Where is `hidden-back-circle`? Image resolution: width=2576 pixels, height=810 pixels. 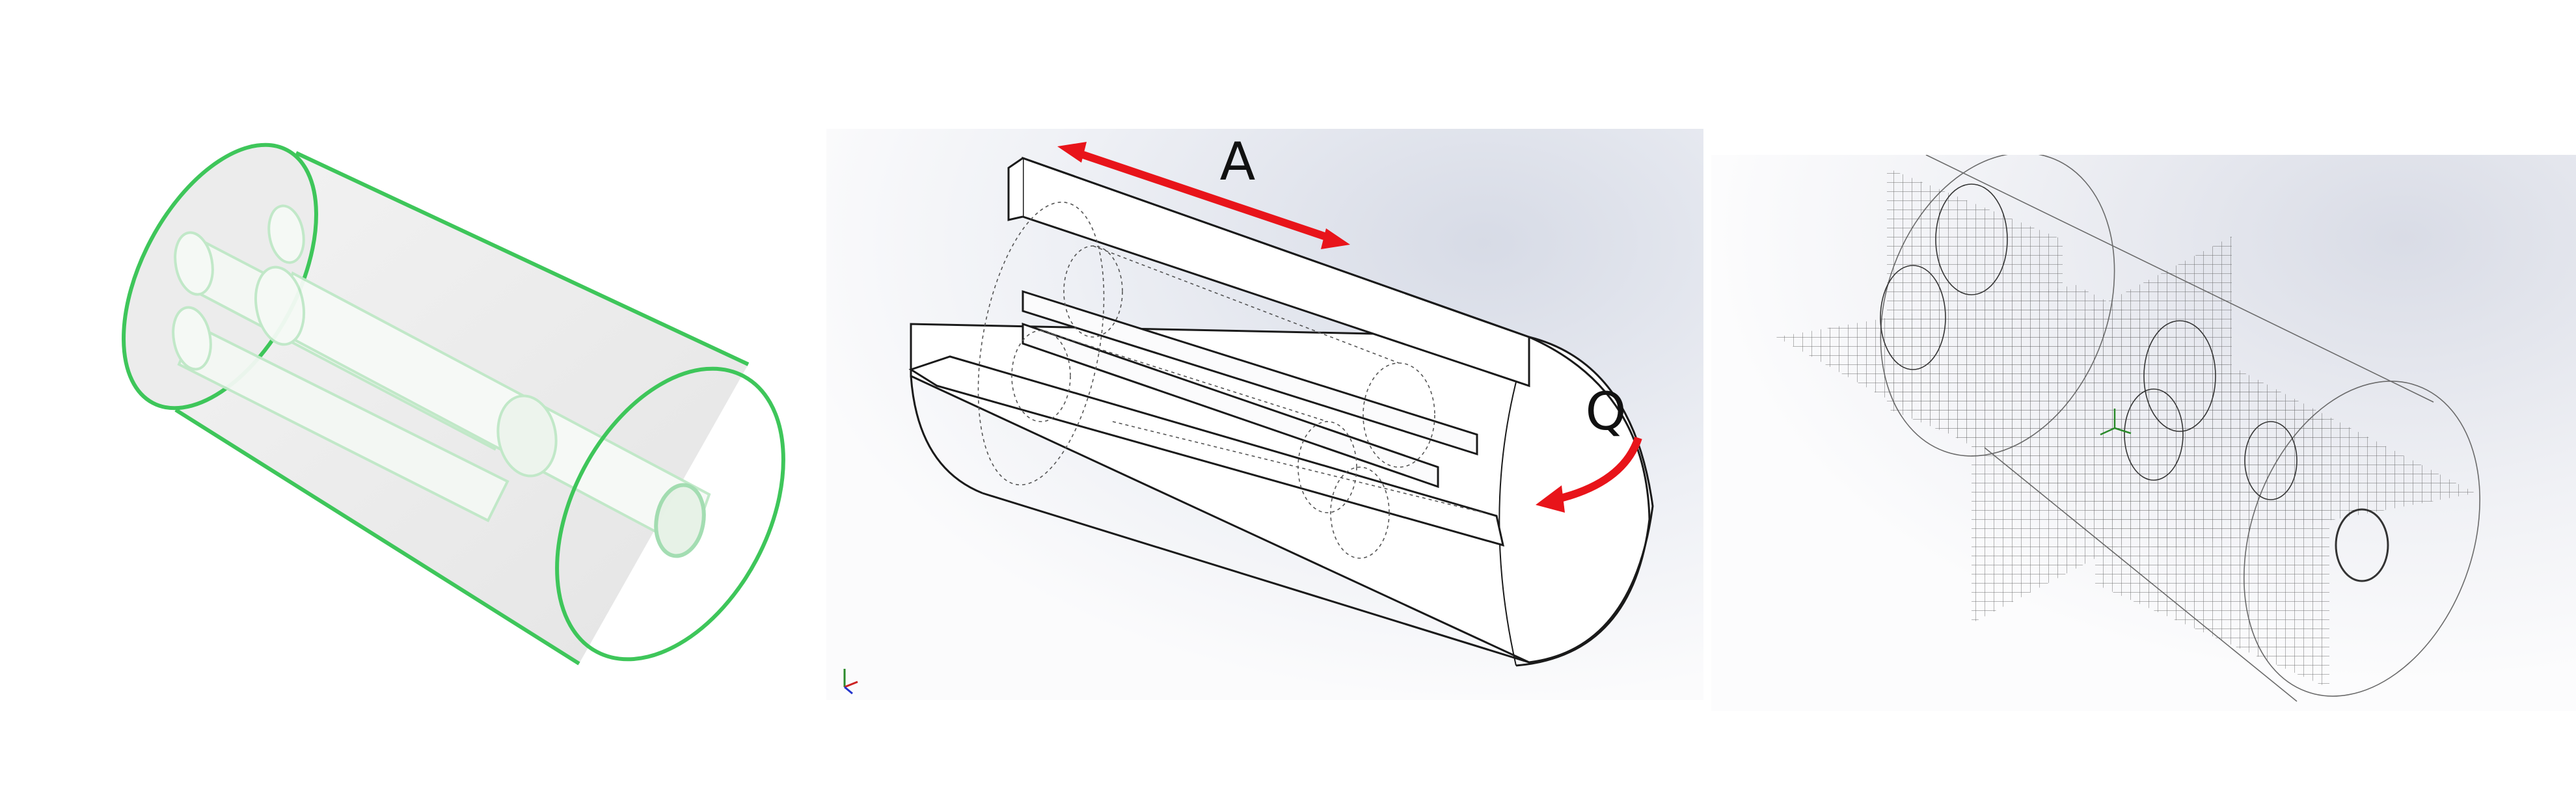
hidden-back-circle is located at coordinates (1041, 343).